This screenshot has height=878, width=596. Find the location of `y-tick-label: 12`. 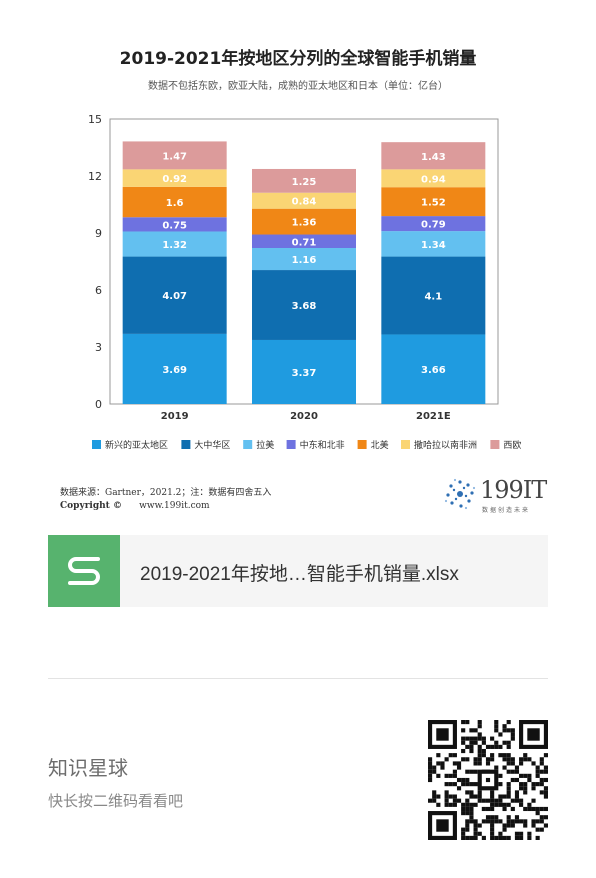

y-tick-label: 12 is located at coordinates (95, 176).